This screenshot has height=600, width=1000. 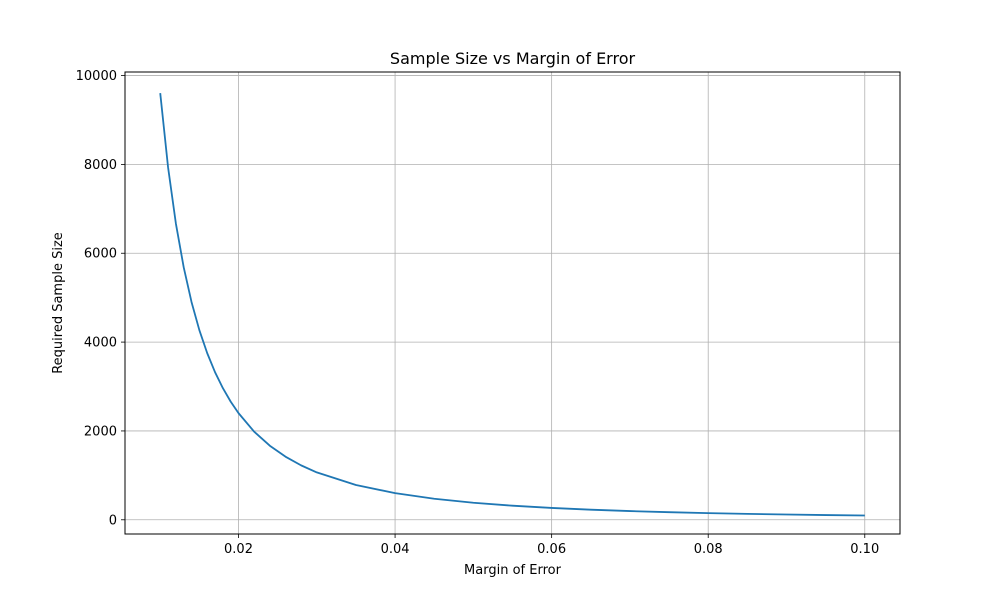 What do you see at coordinates (708, 549) in the screenshot?
I see `x-tick-label: 0.08` at bounding box center [708, 549].